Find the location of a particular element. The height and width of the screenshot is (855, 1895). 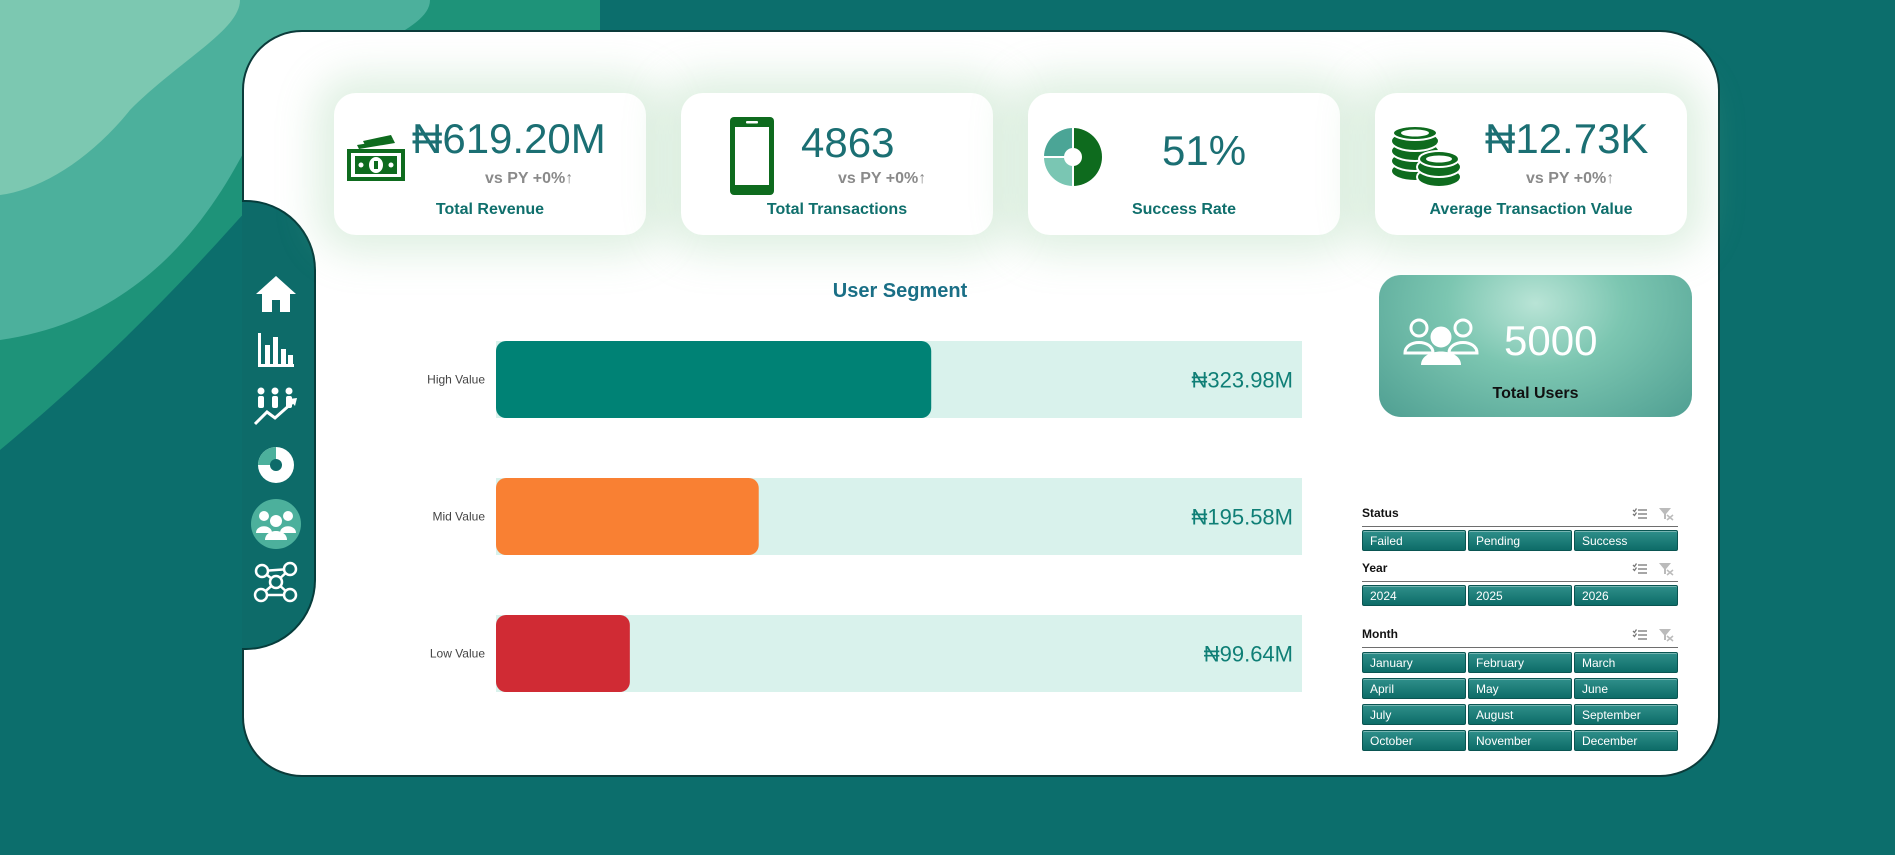

home-icon is located at coordinates (276, 294).